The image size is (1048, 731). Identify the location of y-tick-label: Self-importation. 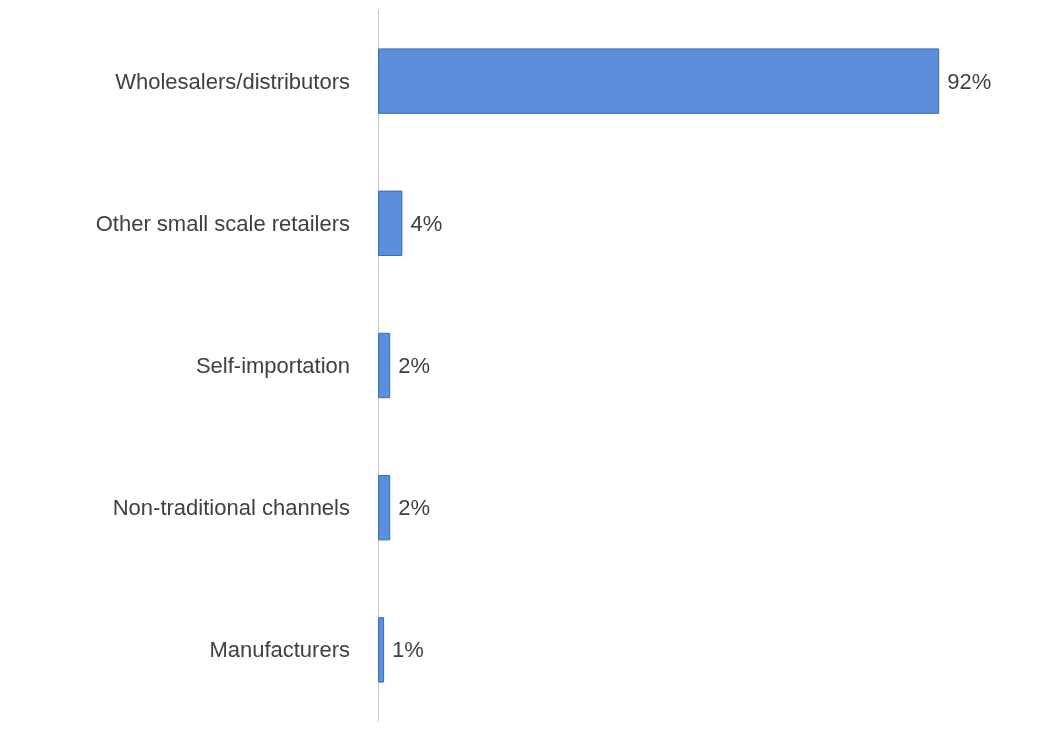
(272, 365).